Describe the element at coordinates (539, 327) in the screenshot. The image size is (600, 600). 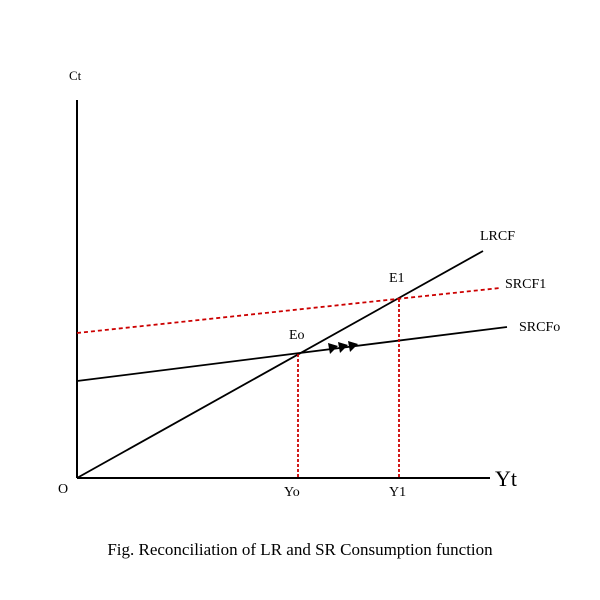
I see `srcf0-label: SRCFo` at that location.